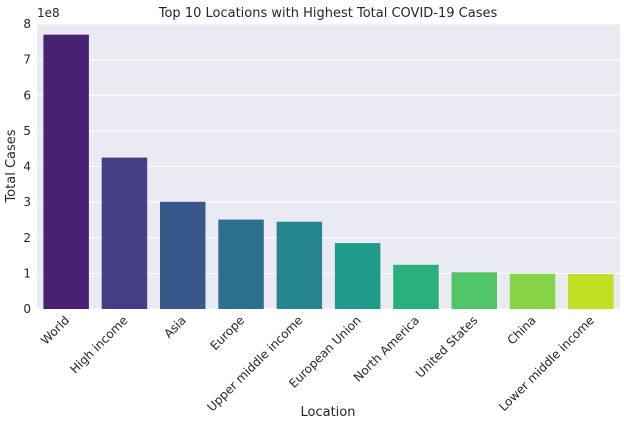 The width and height of the screenshot is (624, 429). What do you see at coordinates (48, 13) in the screenshot?
I see `y-offset-label: 1e8` at bounding box center [48, 13].